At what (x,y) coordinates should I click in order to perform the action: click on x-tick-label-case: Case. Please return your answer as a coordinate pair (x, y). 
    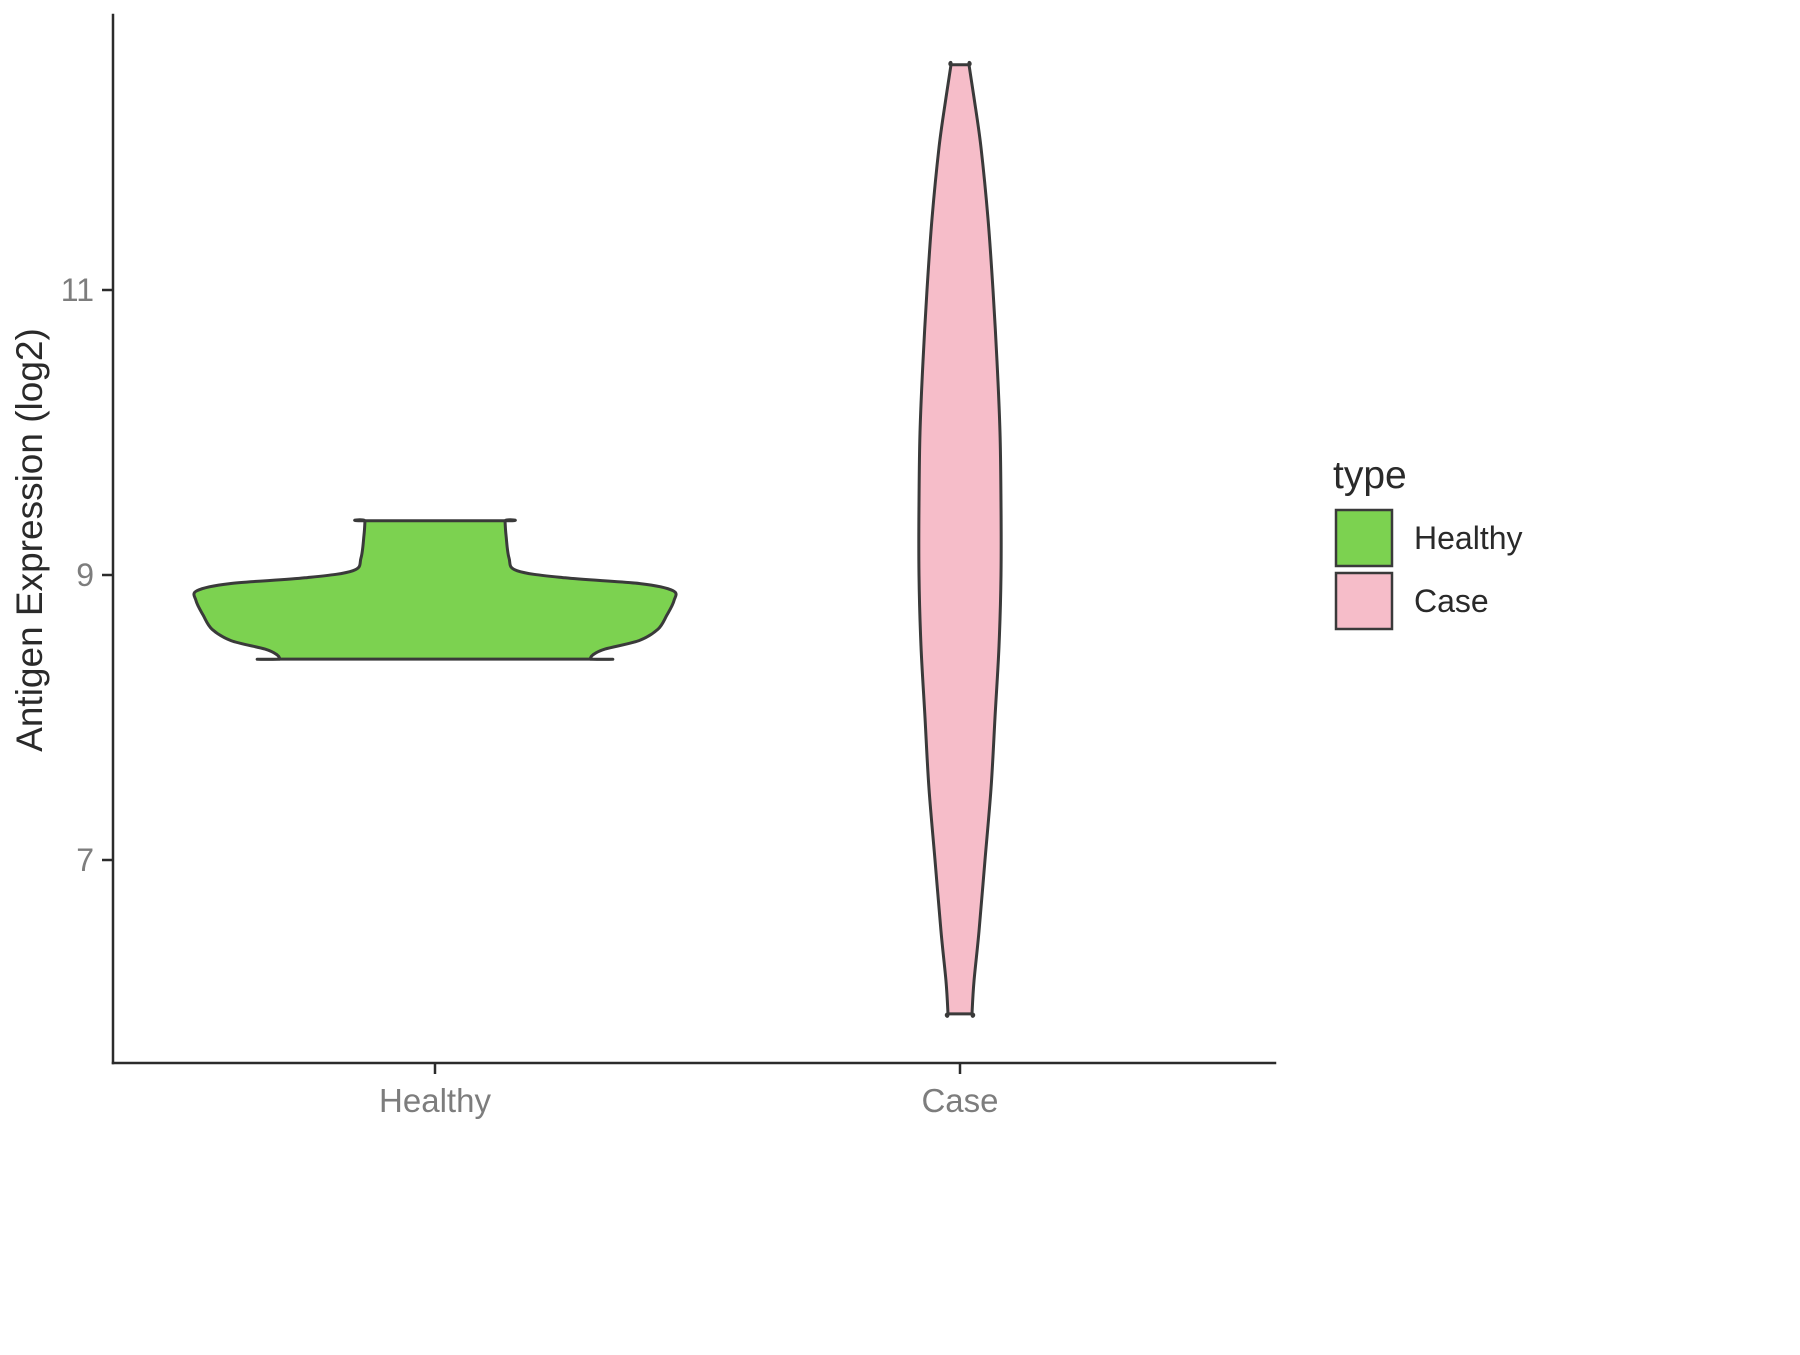
    Looking at the image, I should click on (959, 1100).